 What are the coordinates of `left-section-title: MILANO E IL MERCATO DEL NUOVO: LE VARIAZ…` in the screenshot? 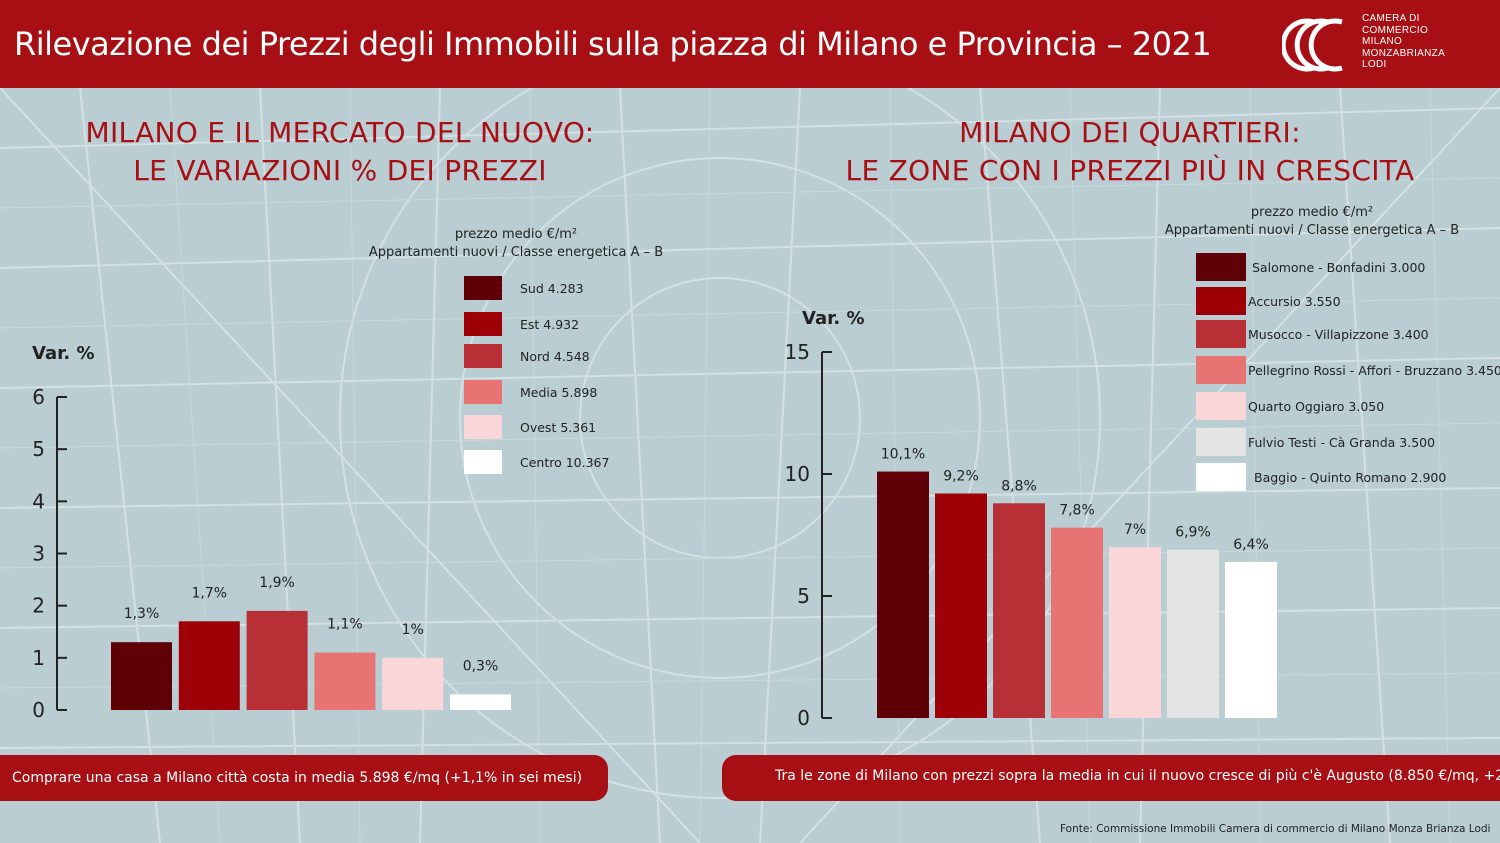 It's located at (340, 152).